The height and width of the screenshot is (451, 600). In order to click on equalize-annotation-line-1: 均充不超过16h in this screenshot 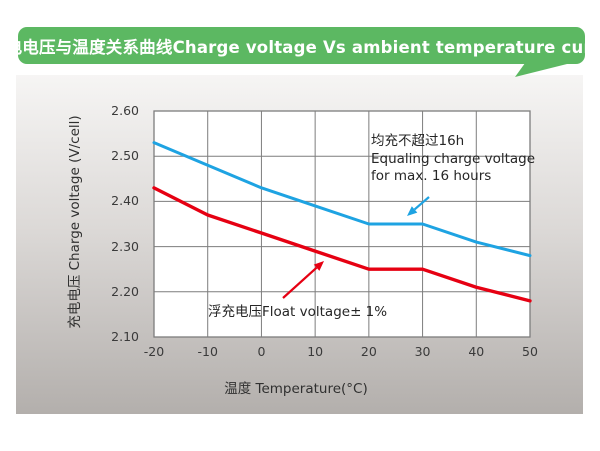, I will do `click(418, 141)`.